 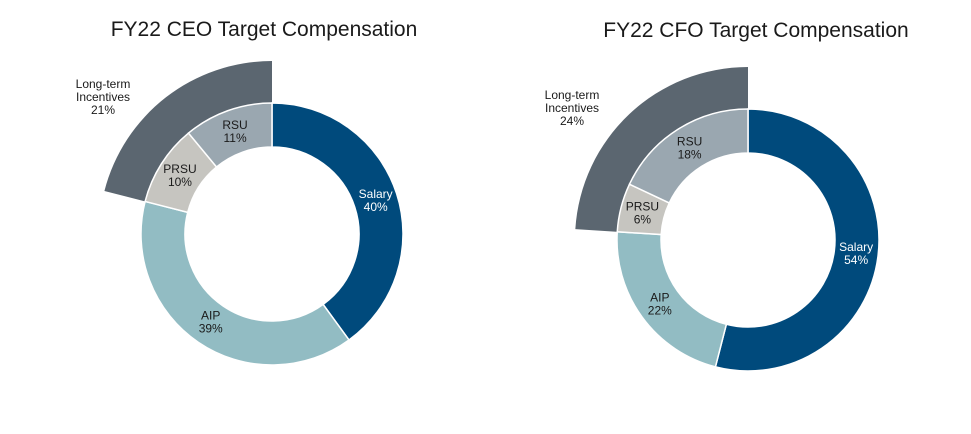 I want to click on cfo-long-term-incentives-label: Long-term Incentives 24%, so click(x=572, y=108).